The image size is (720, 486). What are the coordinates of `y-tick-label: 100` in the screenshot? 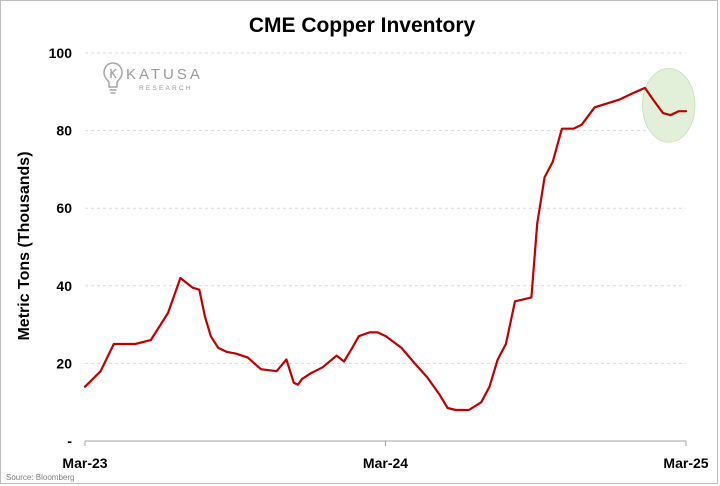 It's located at (61, 53).